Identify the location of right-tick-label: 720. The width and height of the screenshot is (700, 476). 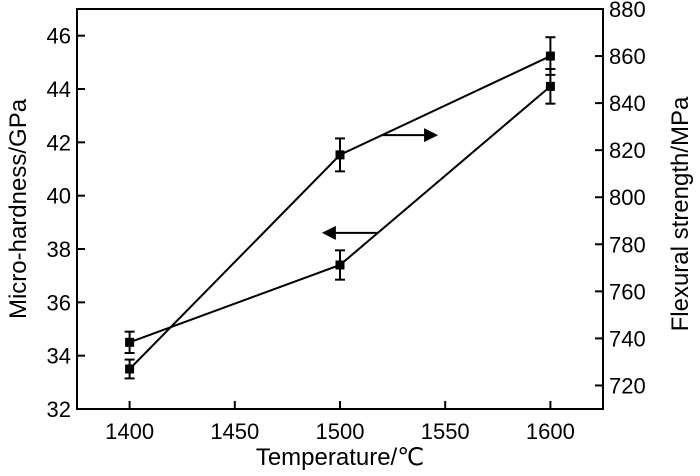
(627, 385).